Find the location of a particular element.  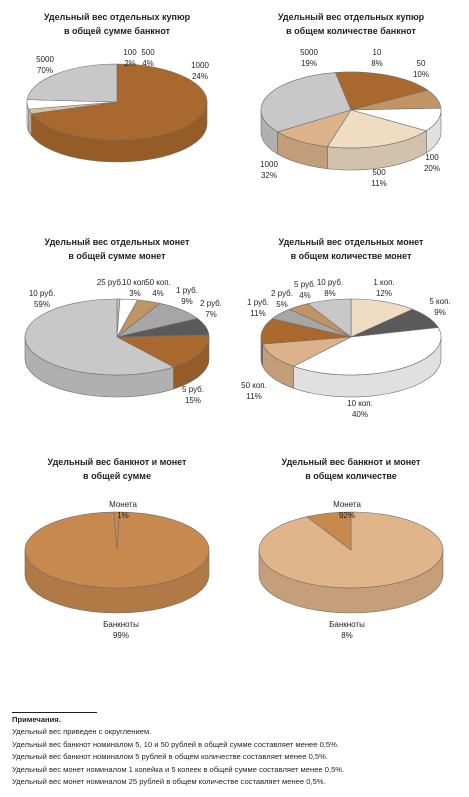

pie-chart-svg: Монета 92% Банкноты 8% is located at coordinates (351, 570).